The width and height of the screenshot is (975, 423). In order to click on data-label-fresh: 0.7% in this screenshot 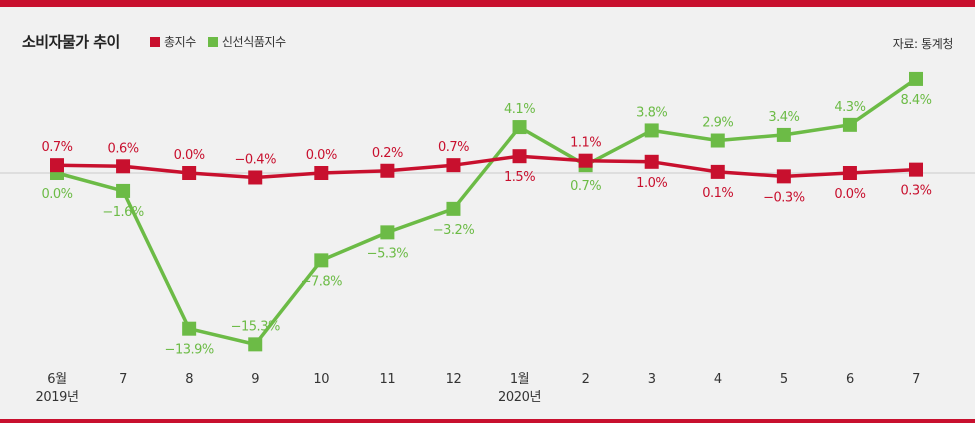, I will do `click(585, 186)`.